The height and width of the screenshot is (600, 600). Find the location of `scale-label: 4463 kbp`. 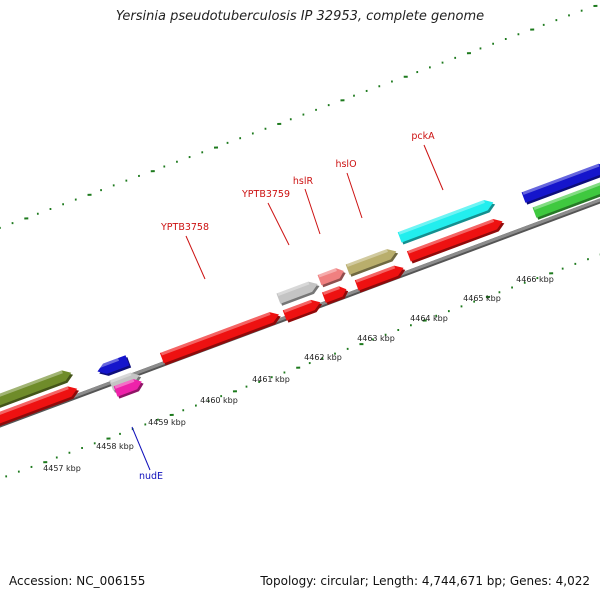

scale-label: 4463 kbp is located at coordinates (376, 338).